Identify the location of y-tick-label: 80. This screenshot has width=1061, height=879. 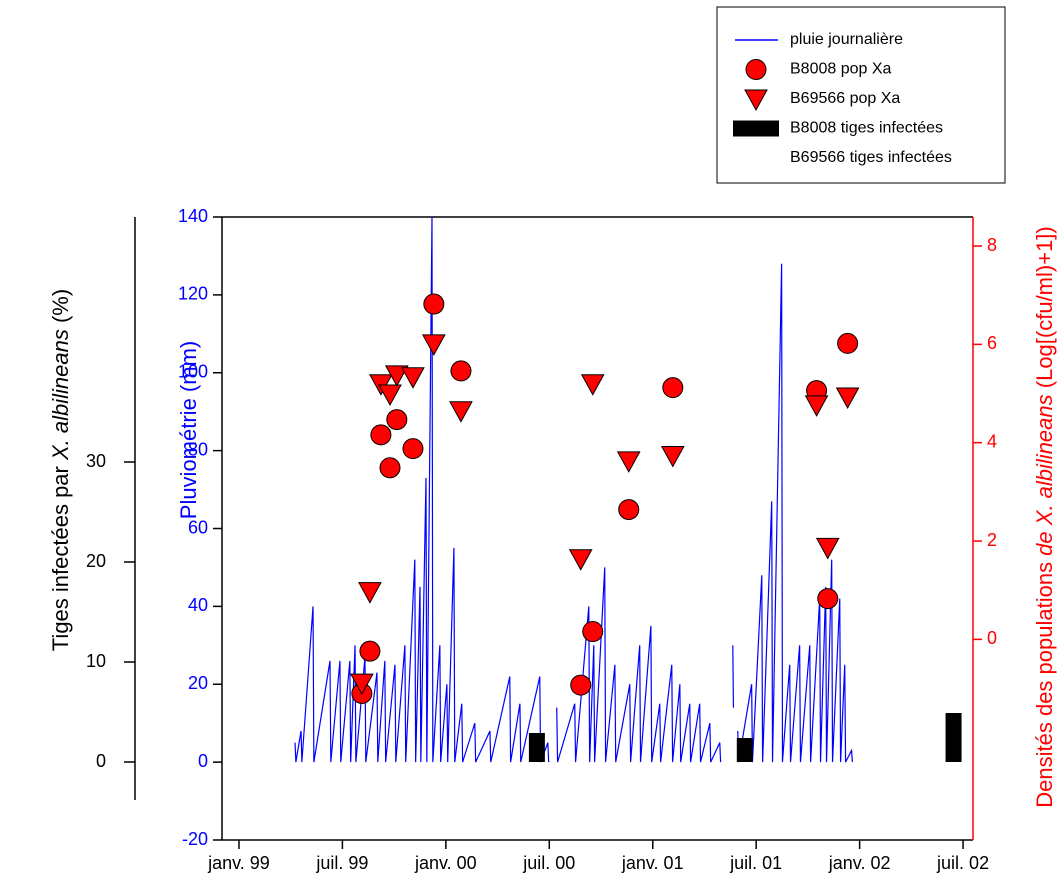
(198, 449).